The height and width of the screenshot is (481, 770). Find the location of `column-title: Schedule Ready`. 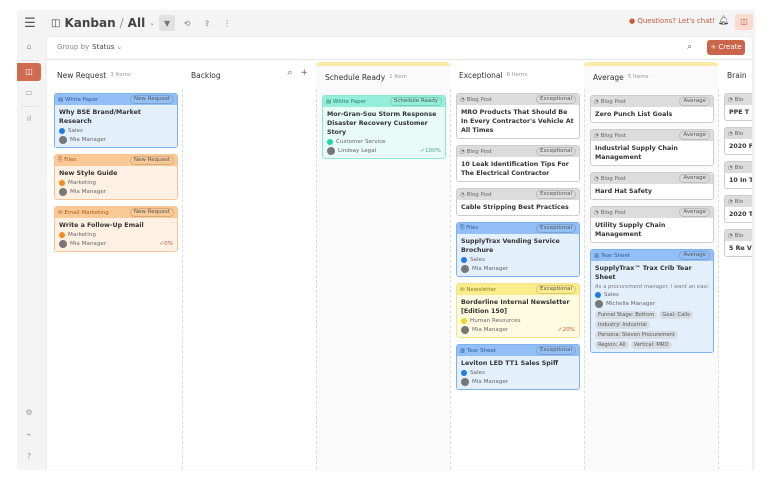

column-title: Schedule Ready is located at coordinates (355, 77).